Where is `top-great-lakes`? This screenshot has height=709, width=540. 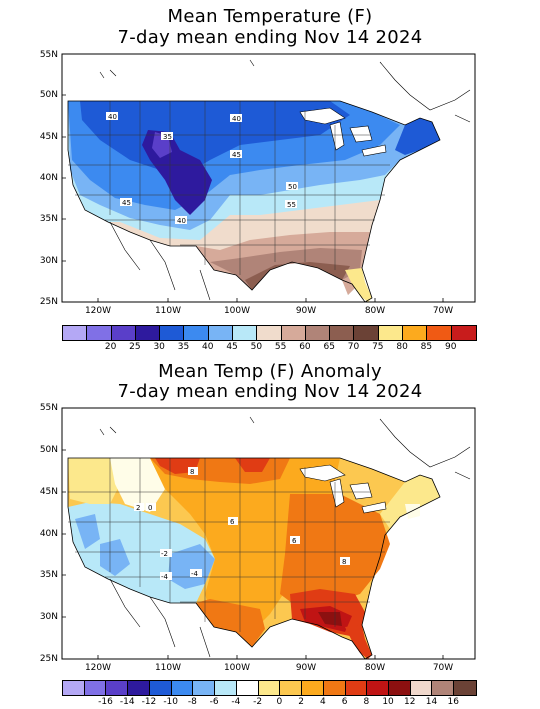 top-great-lakes is located at coordinates (343, 132).